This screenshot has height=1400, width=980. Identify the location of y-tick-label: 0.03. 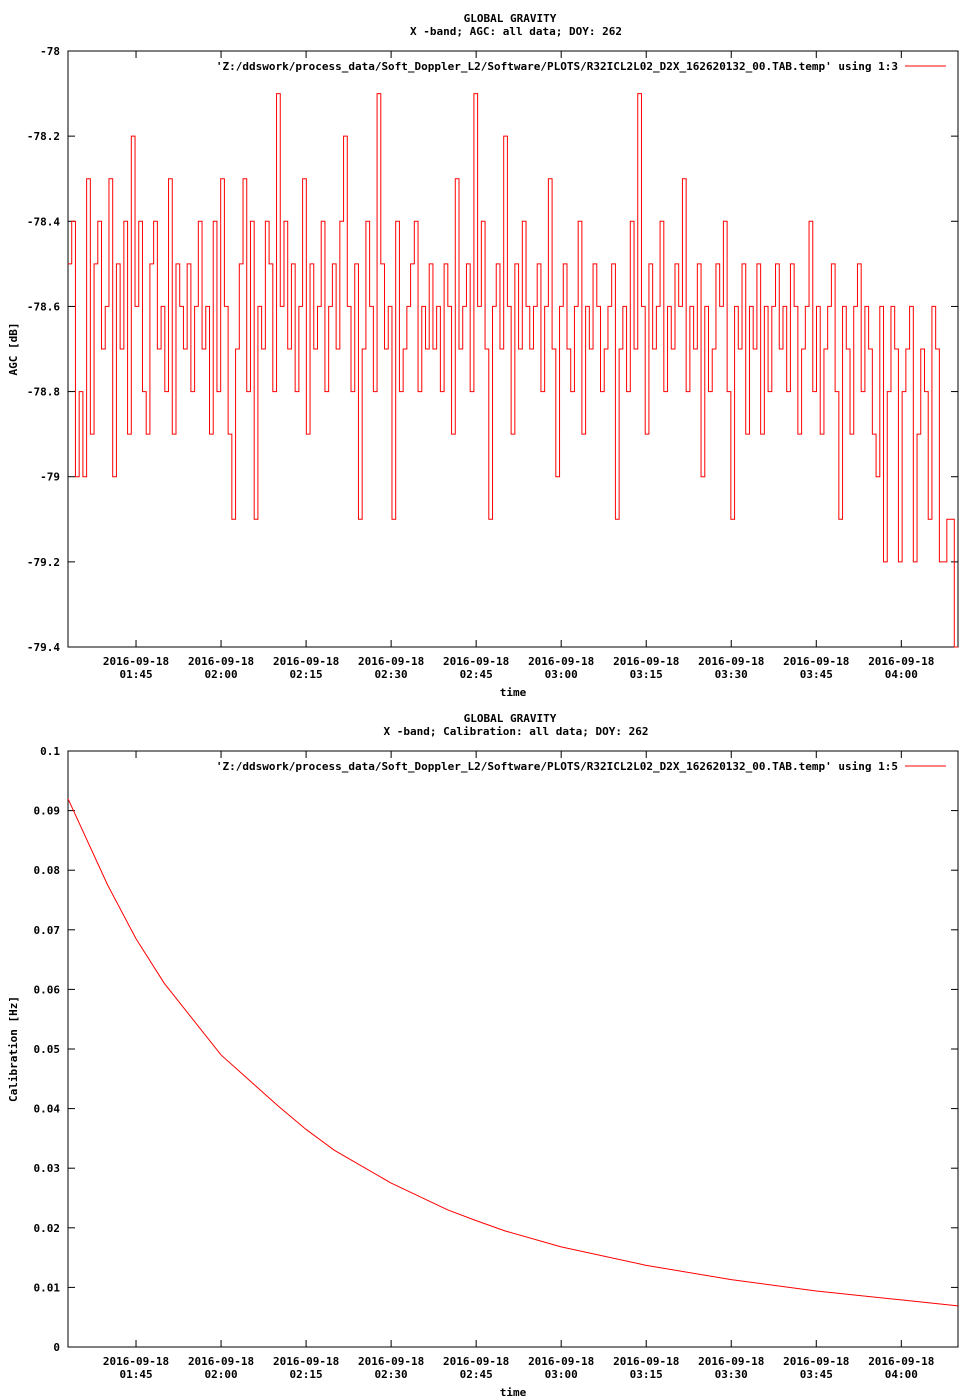
(47, 1168).